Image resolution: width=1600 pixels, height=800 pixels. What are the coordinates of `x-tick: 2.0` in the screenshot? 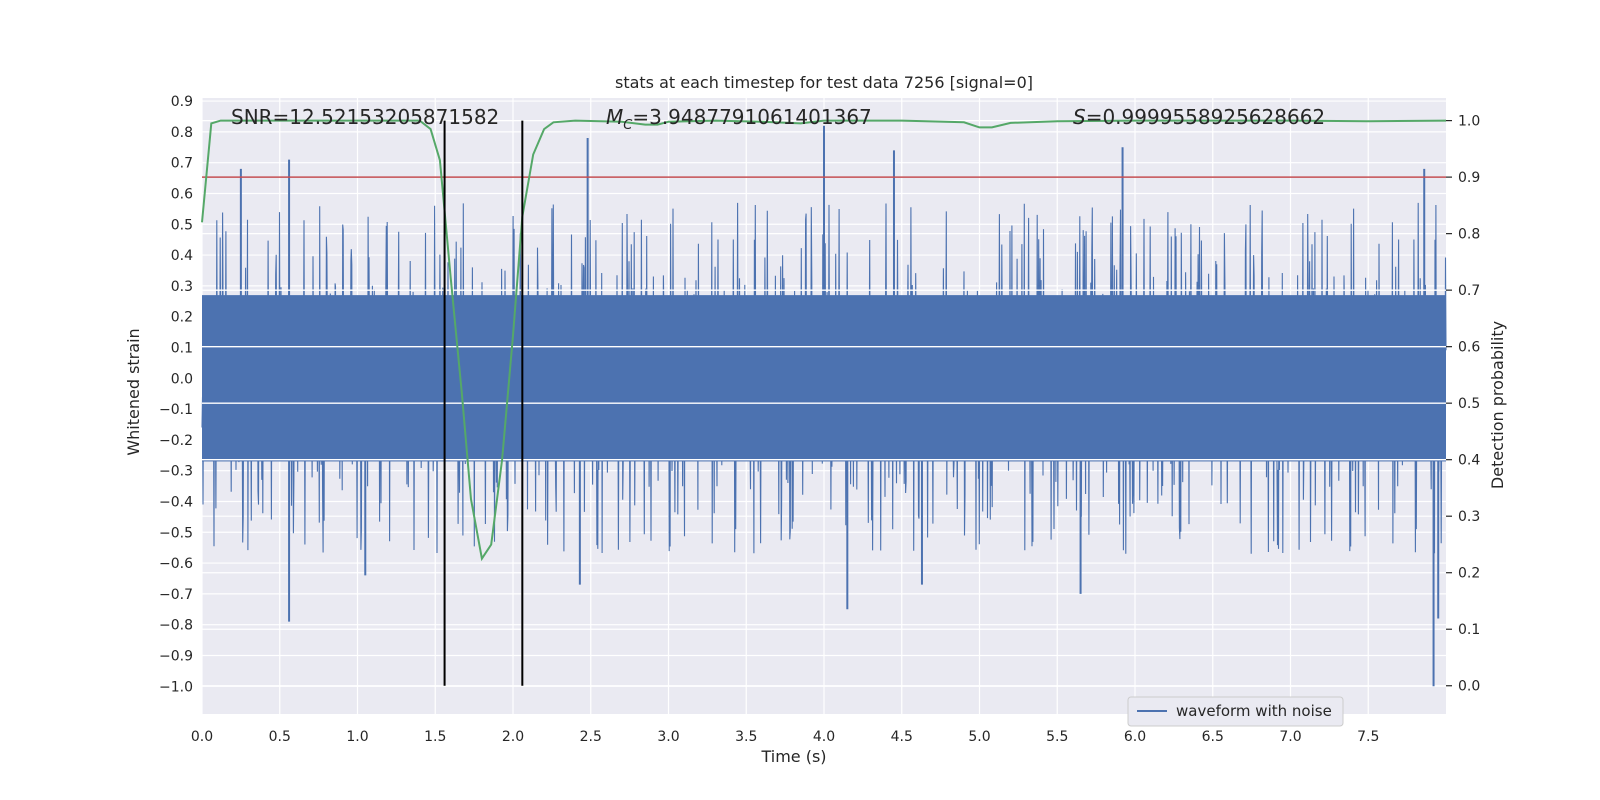 It's located at (513, 737).